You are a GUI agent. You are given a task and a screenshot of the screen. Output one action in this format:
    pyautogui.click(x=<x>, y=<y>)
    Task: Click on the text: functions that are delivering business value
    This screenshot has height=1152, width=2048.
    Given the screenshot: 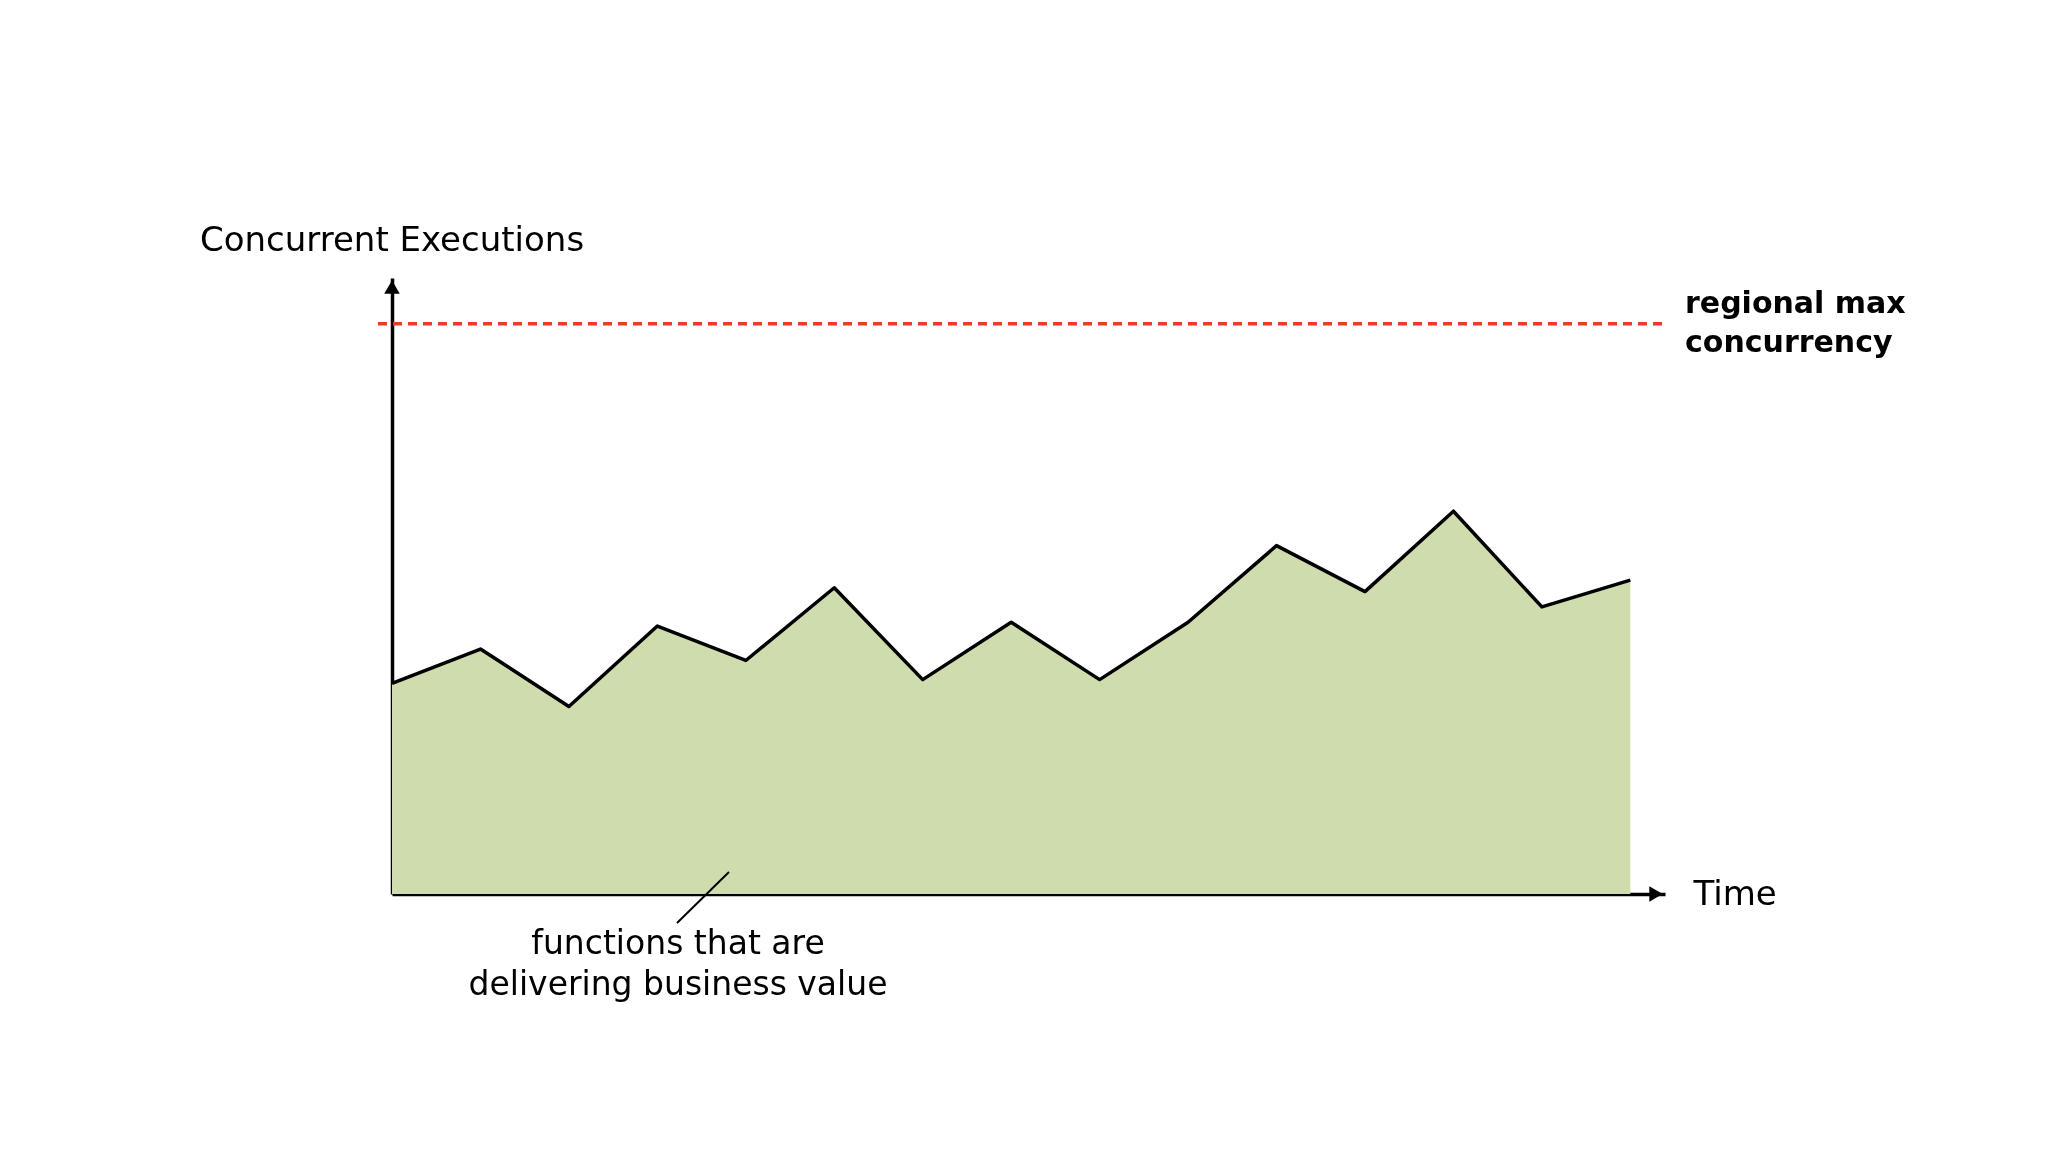 What is the action you would take?
    pyautogui.click(x=678, y=963)
    